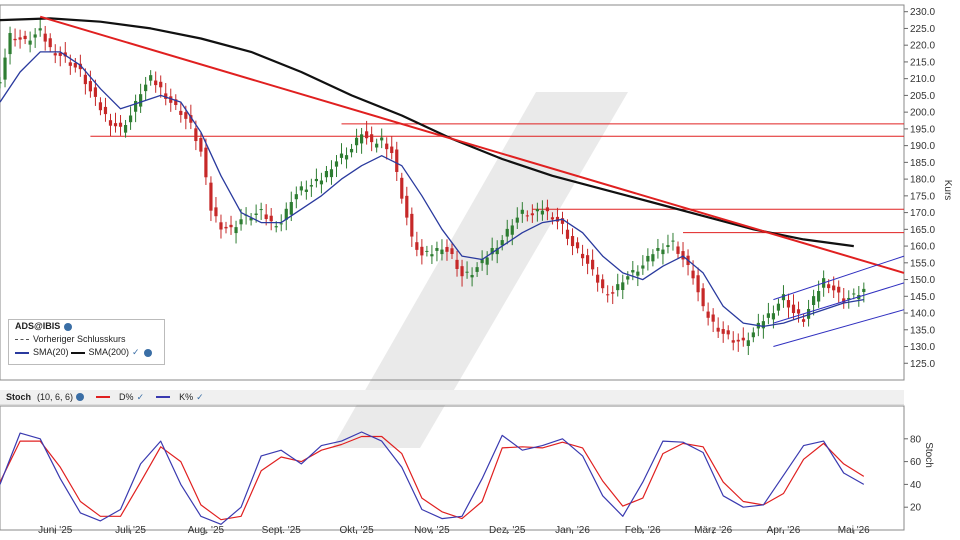 This screenshot has width=960, height=540. I want to click on price-y-tick-label: 140.0, so click(922, 314).